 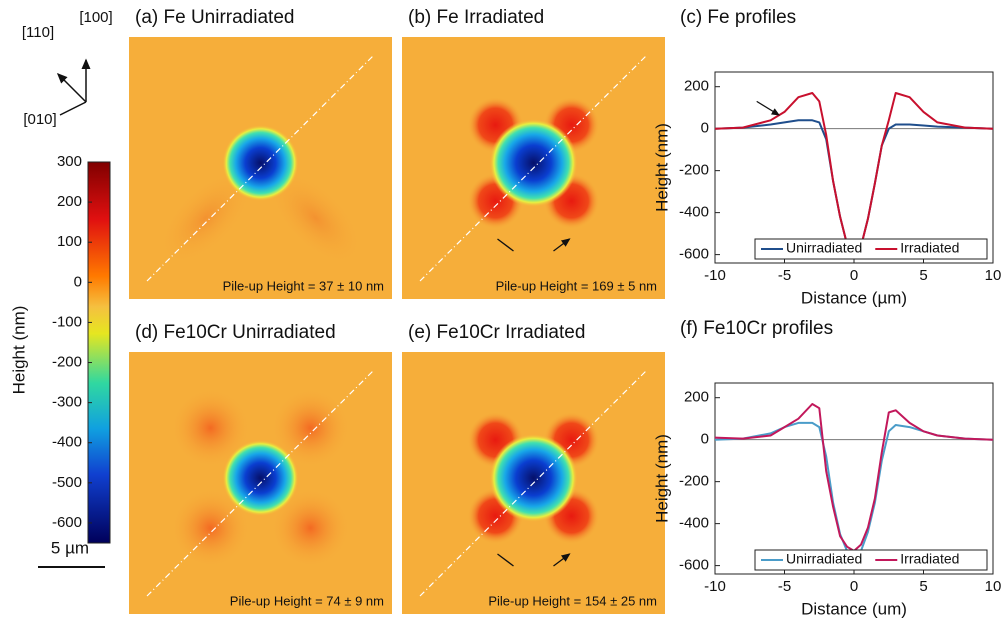 I want to click on annotation-arrow, so click(x=768, y=108).